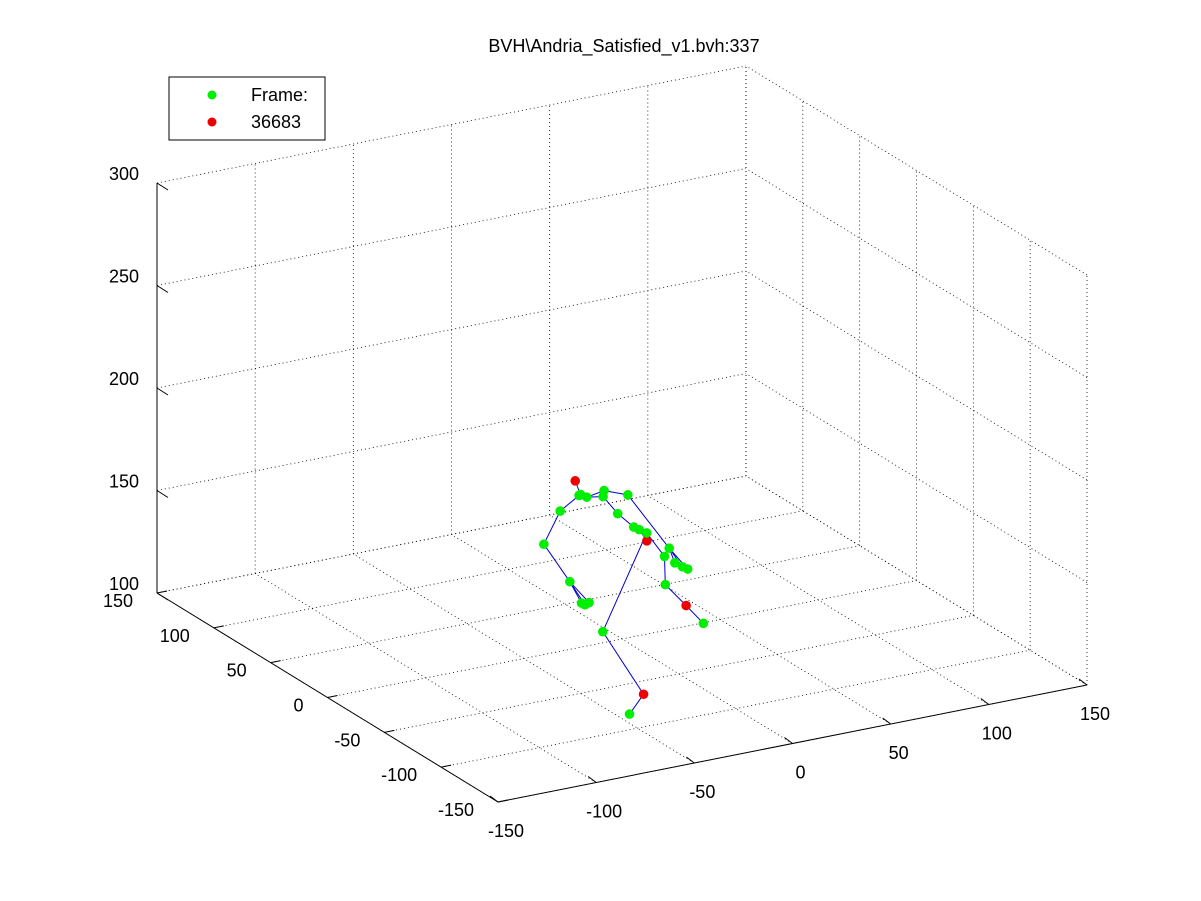 This screenshot has width=1201, height=901. What do you see at coordinates (298, 706) in the screenshot?
I see `y-tick-label: 0` at bounding box center [298, 706].